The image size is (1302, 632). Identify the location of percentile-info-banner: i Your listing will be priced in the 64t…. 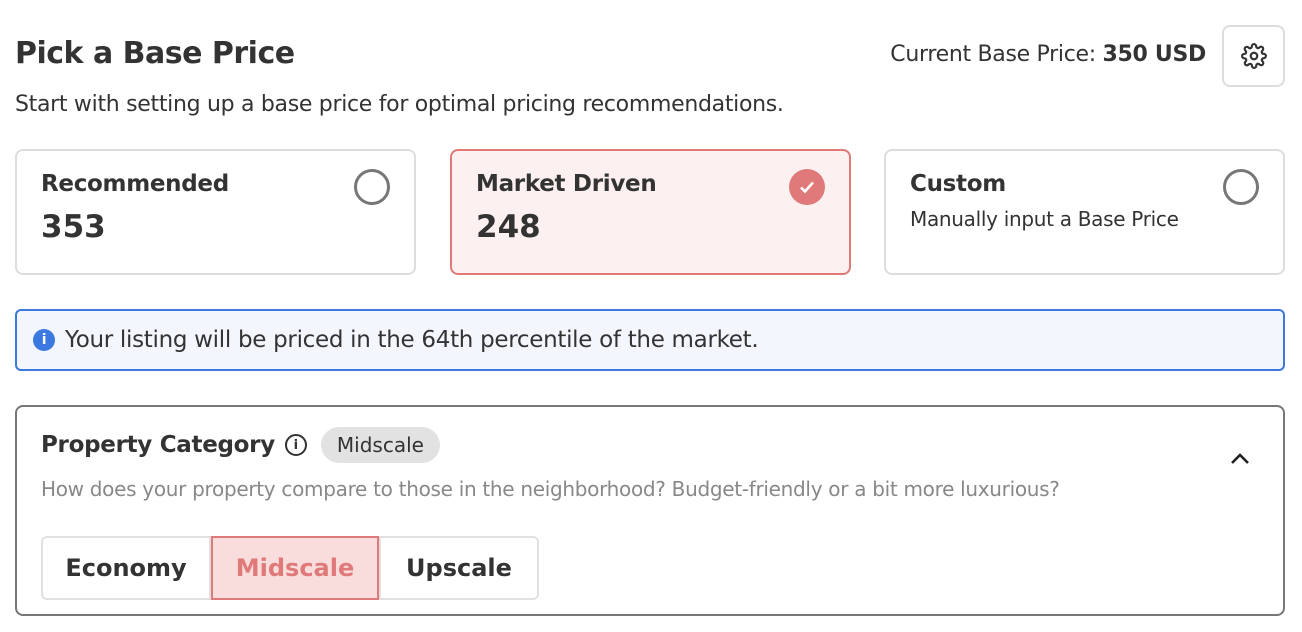
(650, 340).